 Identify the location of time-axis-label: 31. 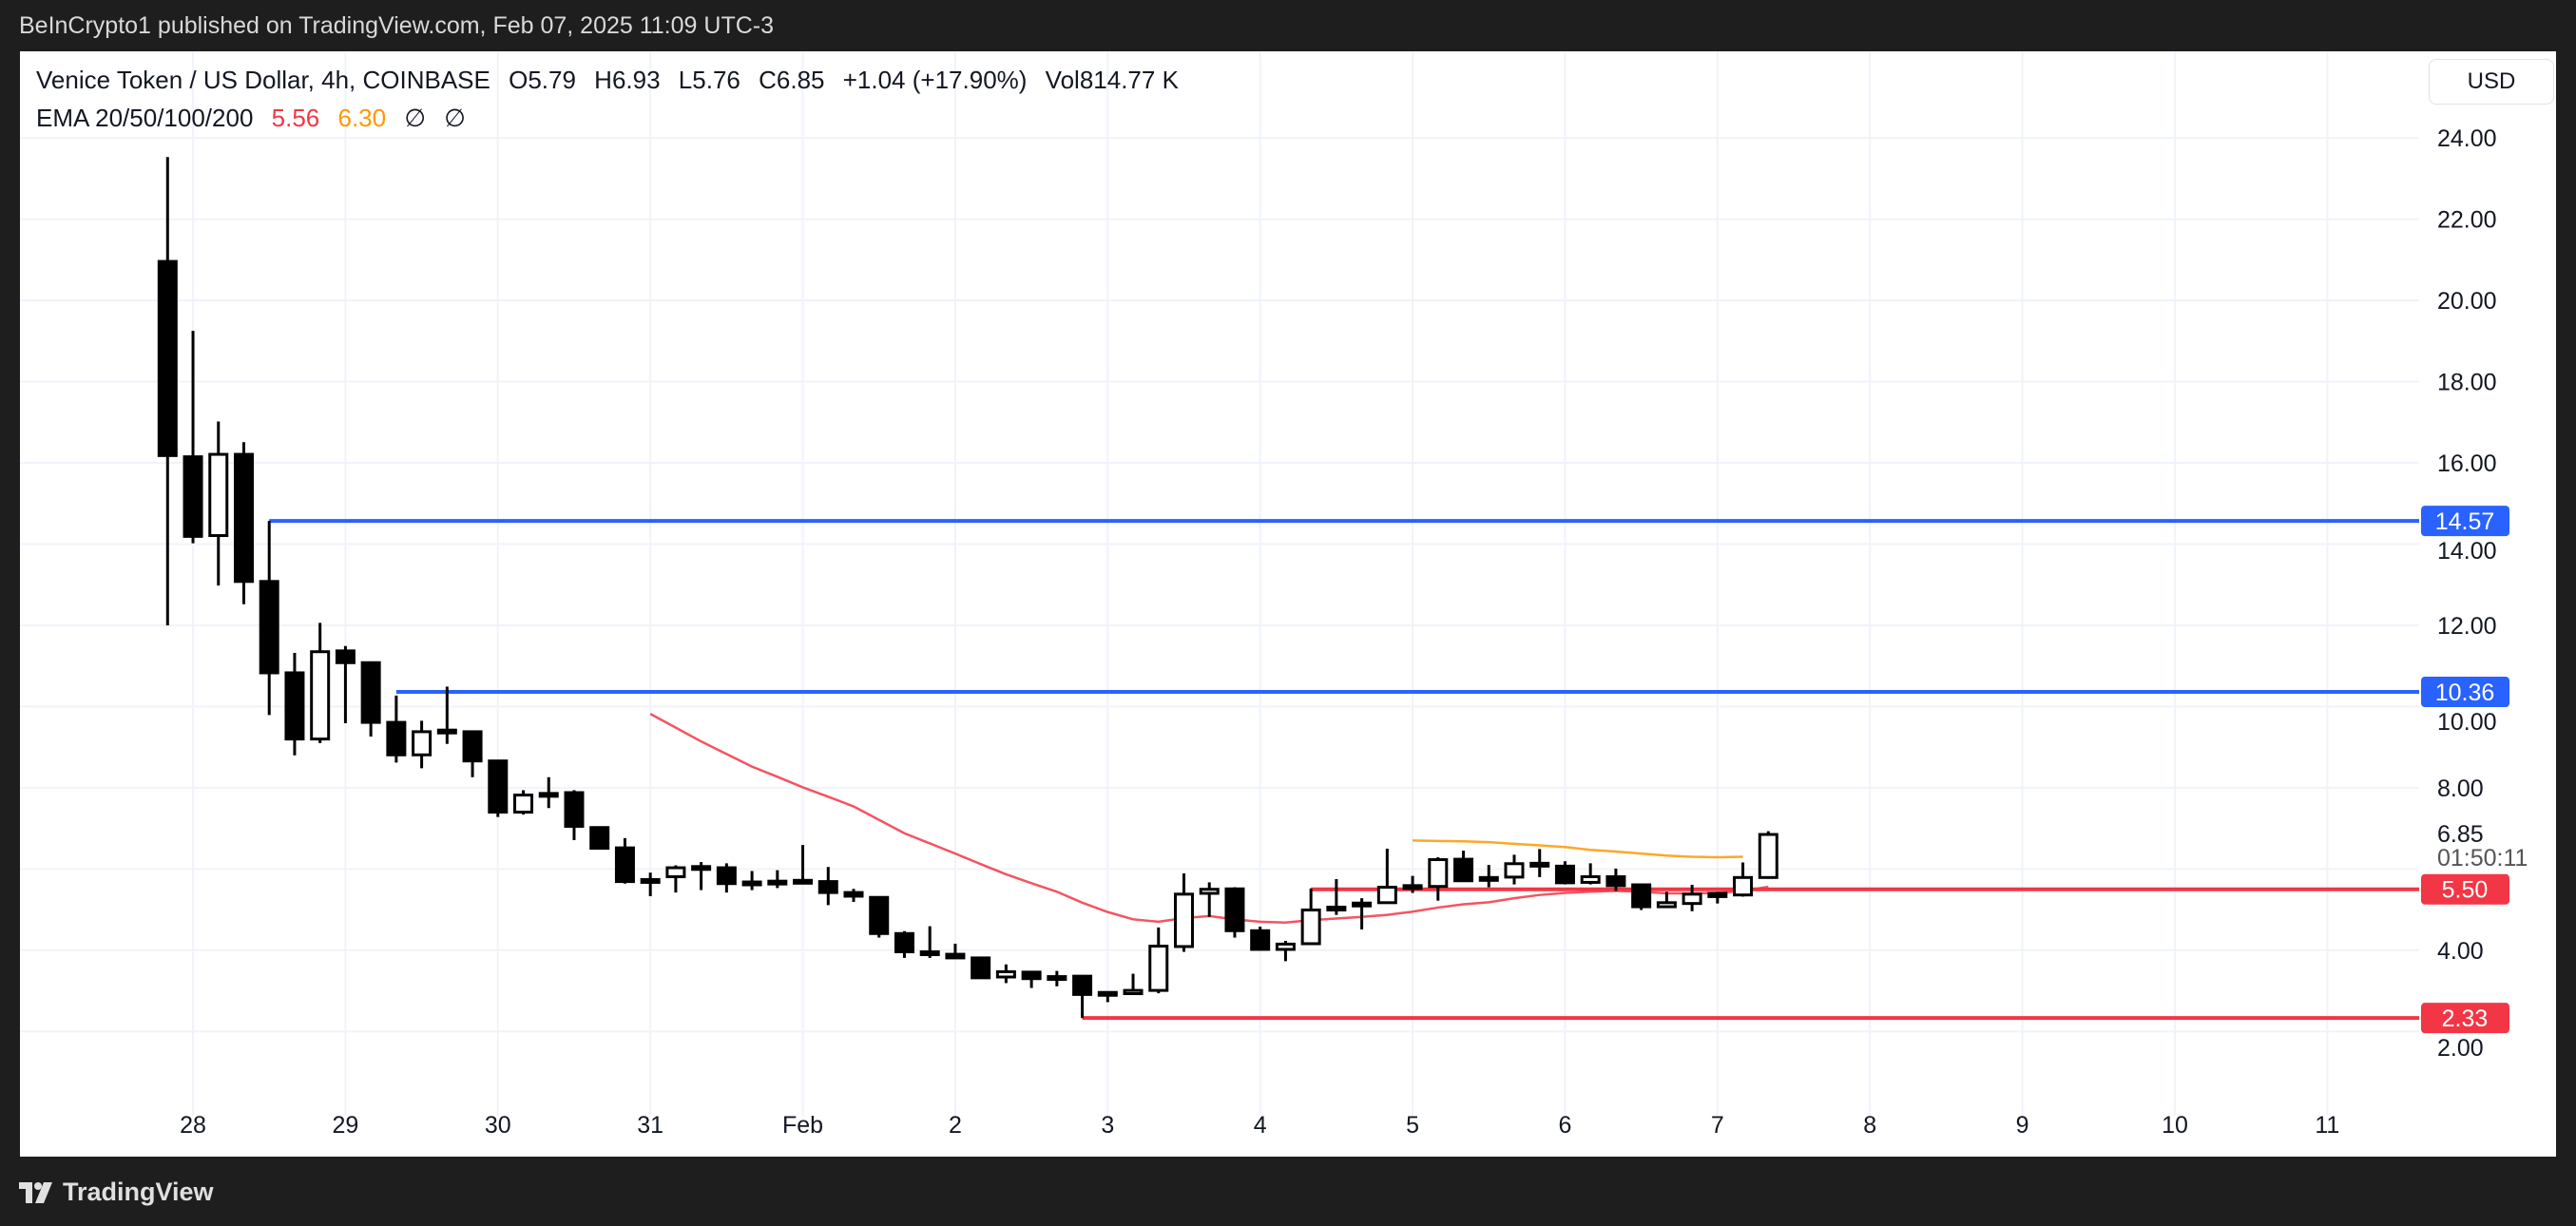
(650, 1125).